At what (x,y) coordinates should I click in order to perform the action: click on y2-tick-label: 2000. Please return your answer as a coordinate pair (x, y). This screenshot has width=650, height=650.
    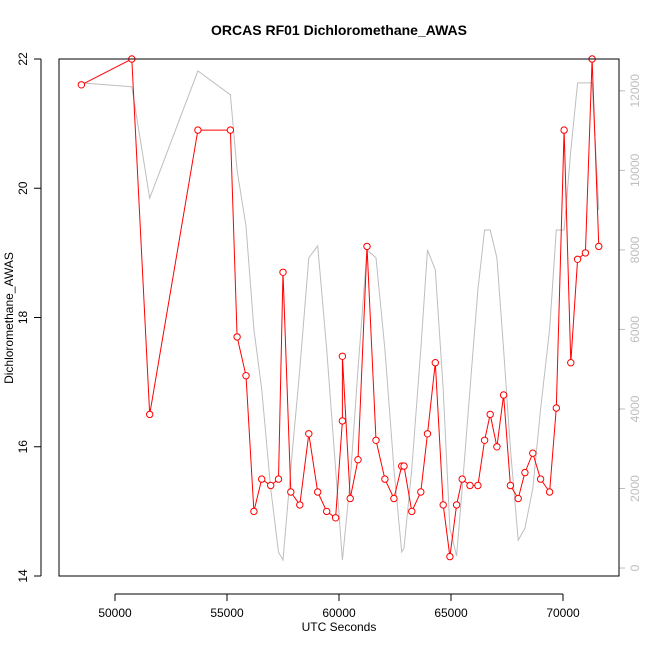
    Looking at the image, I should click on (635, 488).